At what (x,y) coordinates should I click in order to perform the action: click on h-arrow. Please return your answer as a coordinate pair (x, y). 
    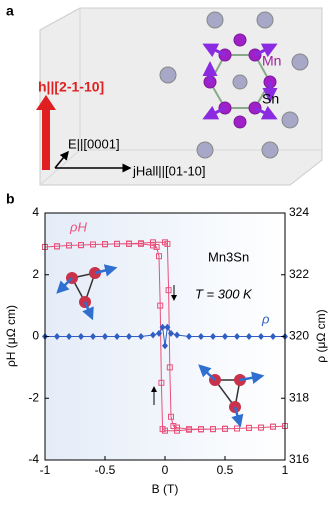
    Looking at the image, I should click on (46, 132).